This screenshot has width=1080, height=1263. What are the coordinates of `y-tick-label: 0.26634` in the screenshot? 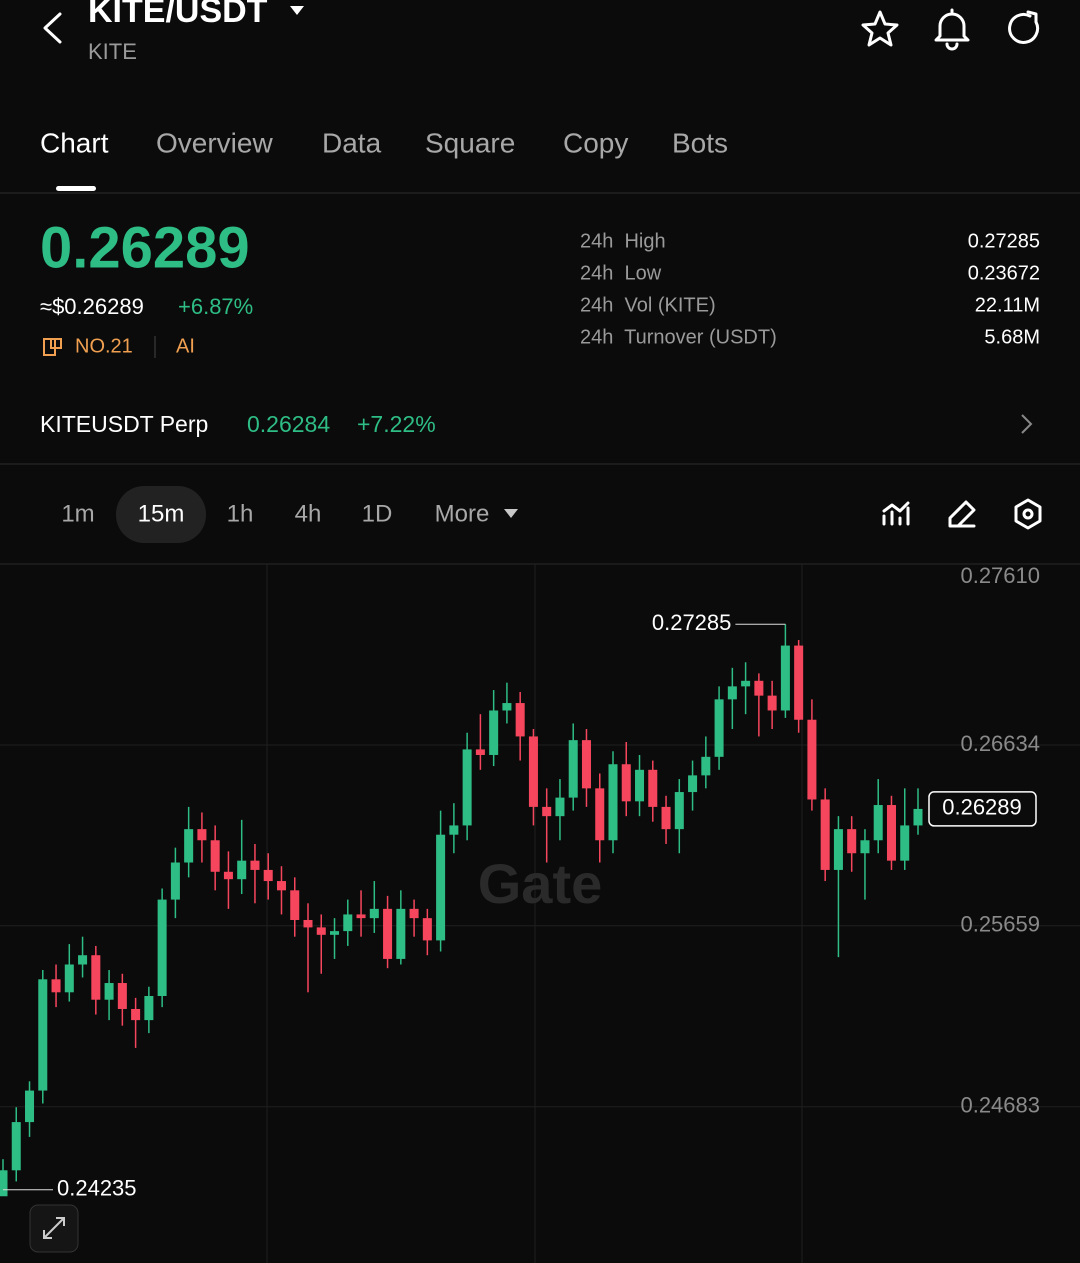 It's located at (1000, 743).